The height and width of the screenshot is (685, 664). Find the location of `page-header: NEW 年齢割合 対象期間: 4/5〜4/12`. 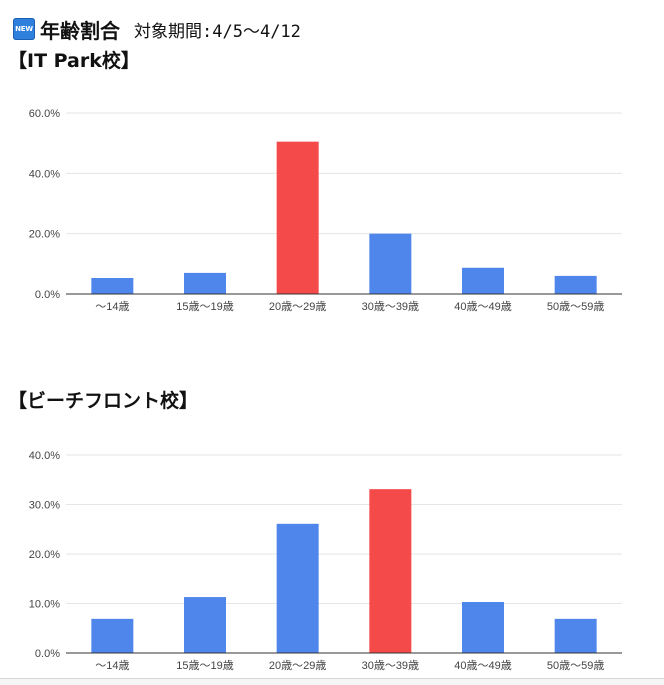

page-header: NEW 年齢割合 対象期間: 4/5〜4/12 is located at coordinates (157, 29).